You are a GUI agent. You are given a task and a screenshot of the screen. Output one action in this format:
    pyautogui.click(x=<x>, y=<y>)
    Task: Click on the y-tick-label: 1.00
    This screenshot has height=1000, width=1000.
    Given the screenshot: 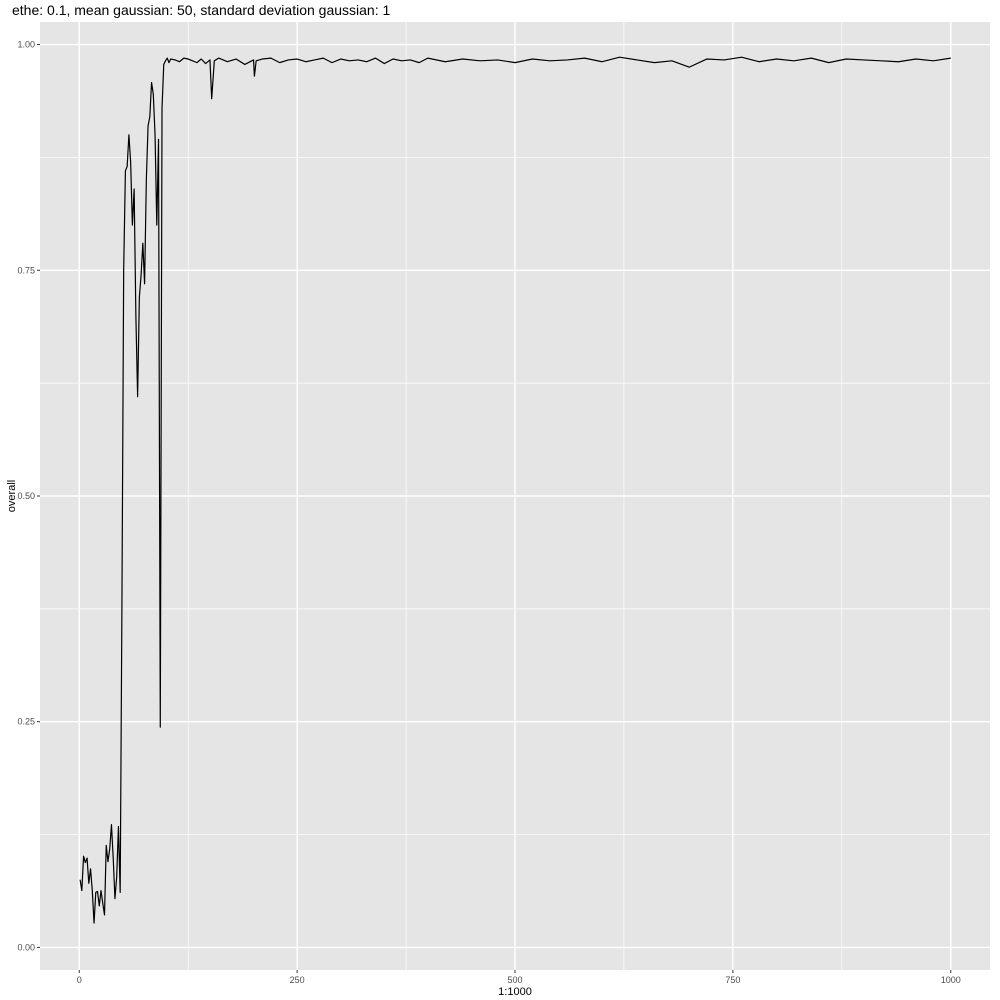 What is the action you would take?
    pyautogui.click(x=26, y=45)
    